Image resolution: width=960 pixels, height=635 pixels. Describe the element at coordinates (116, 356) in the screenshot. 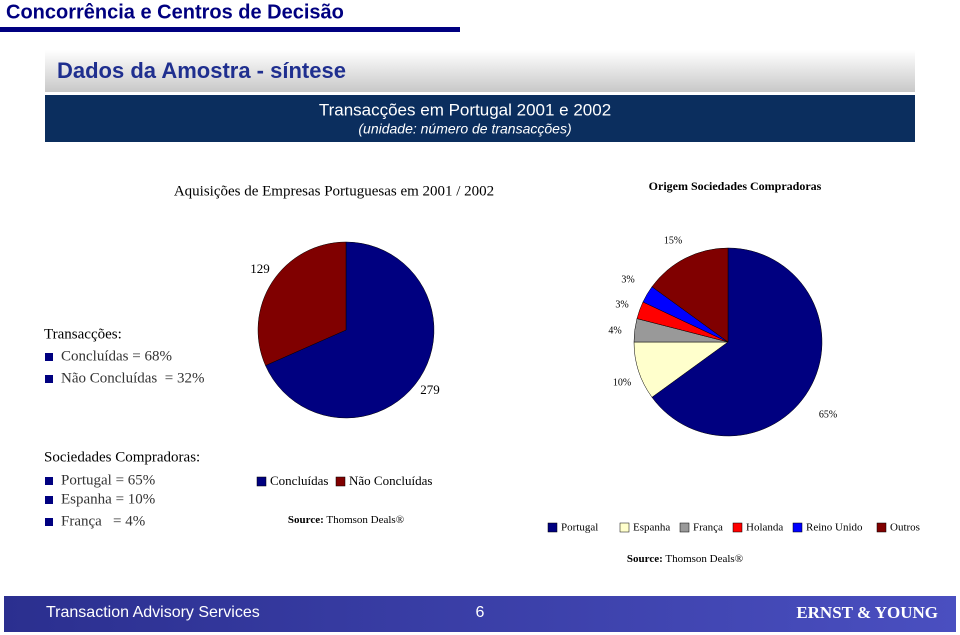

I see `summary-item: Concluídas = 68%` at that location.